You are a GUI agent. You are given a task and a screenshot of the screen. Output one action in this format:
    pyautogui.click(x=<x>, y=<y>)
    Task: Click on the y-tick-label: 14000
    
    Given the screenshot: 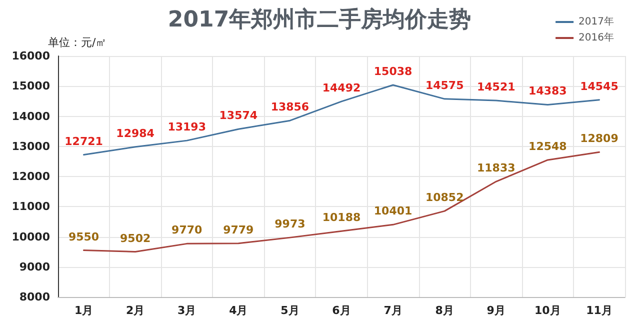 What is the action you would take?
    pyautogui.click(x=31, y=116)
    